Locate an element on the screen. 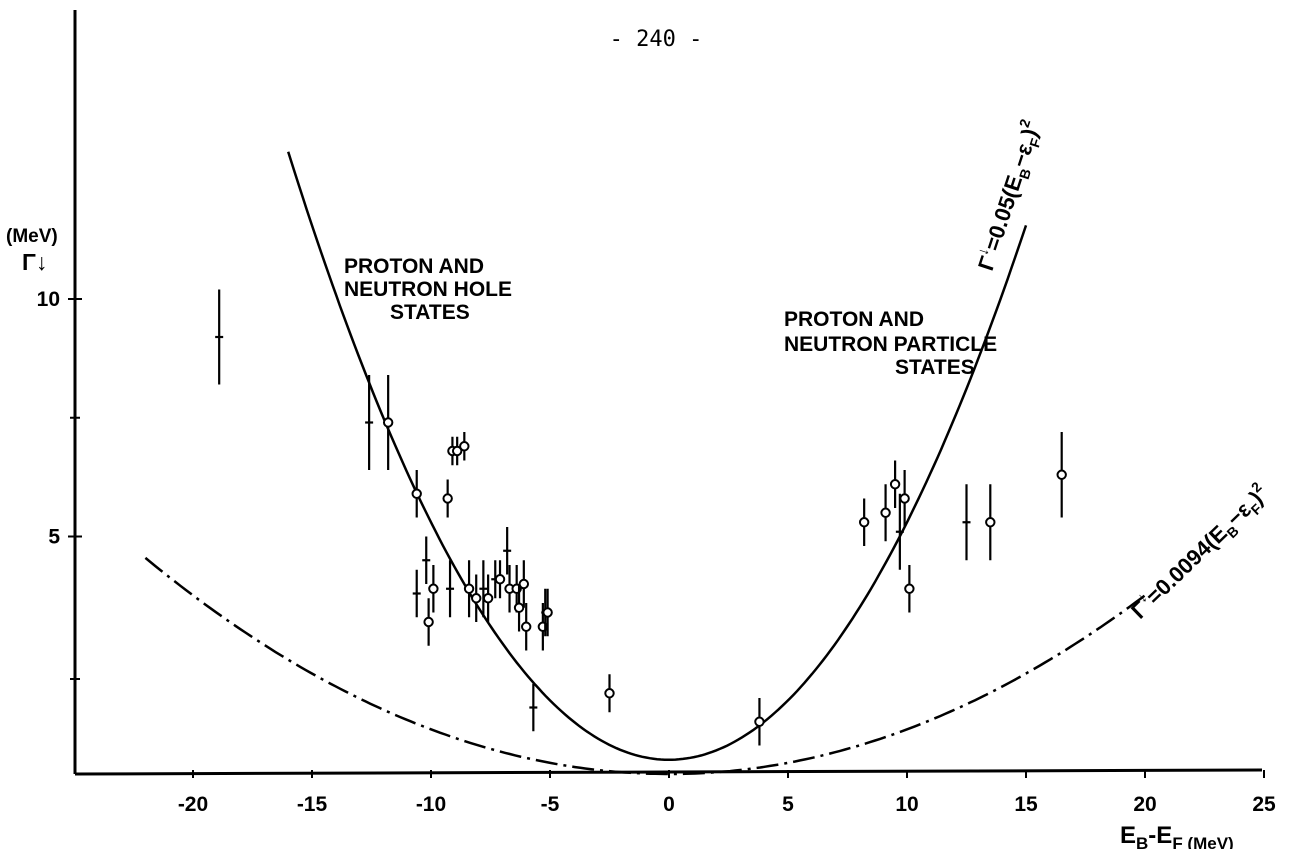 The height and width of the screenshot is (849, 1312). x-axis-label: EB-EF (MeV) is located at coordinates (1177, 835).